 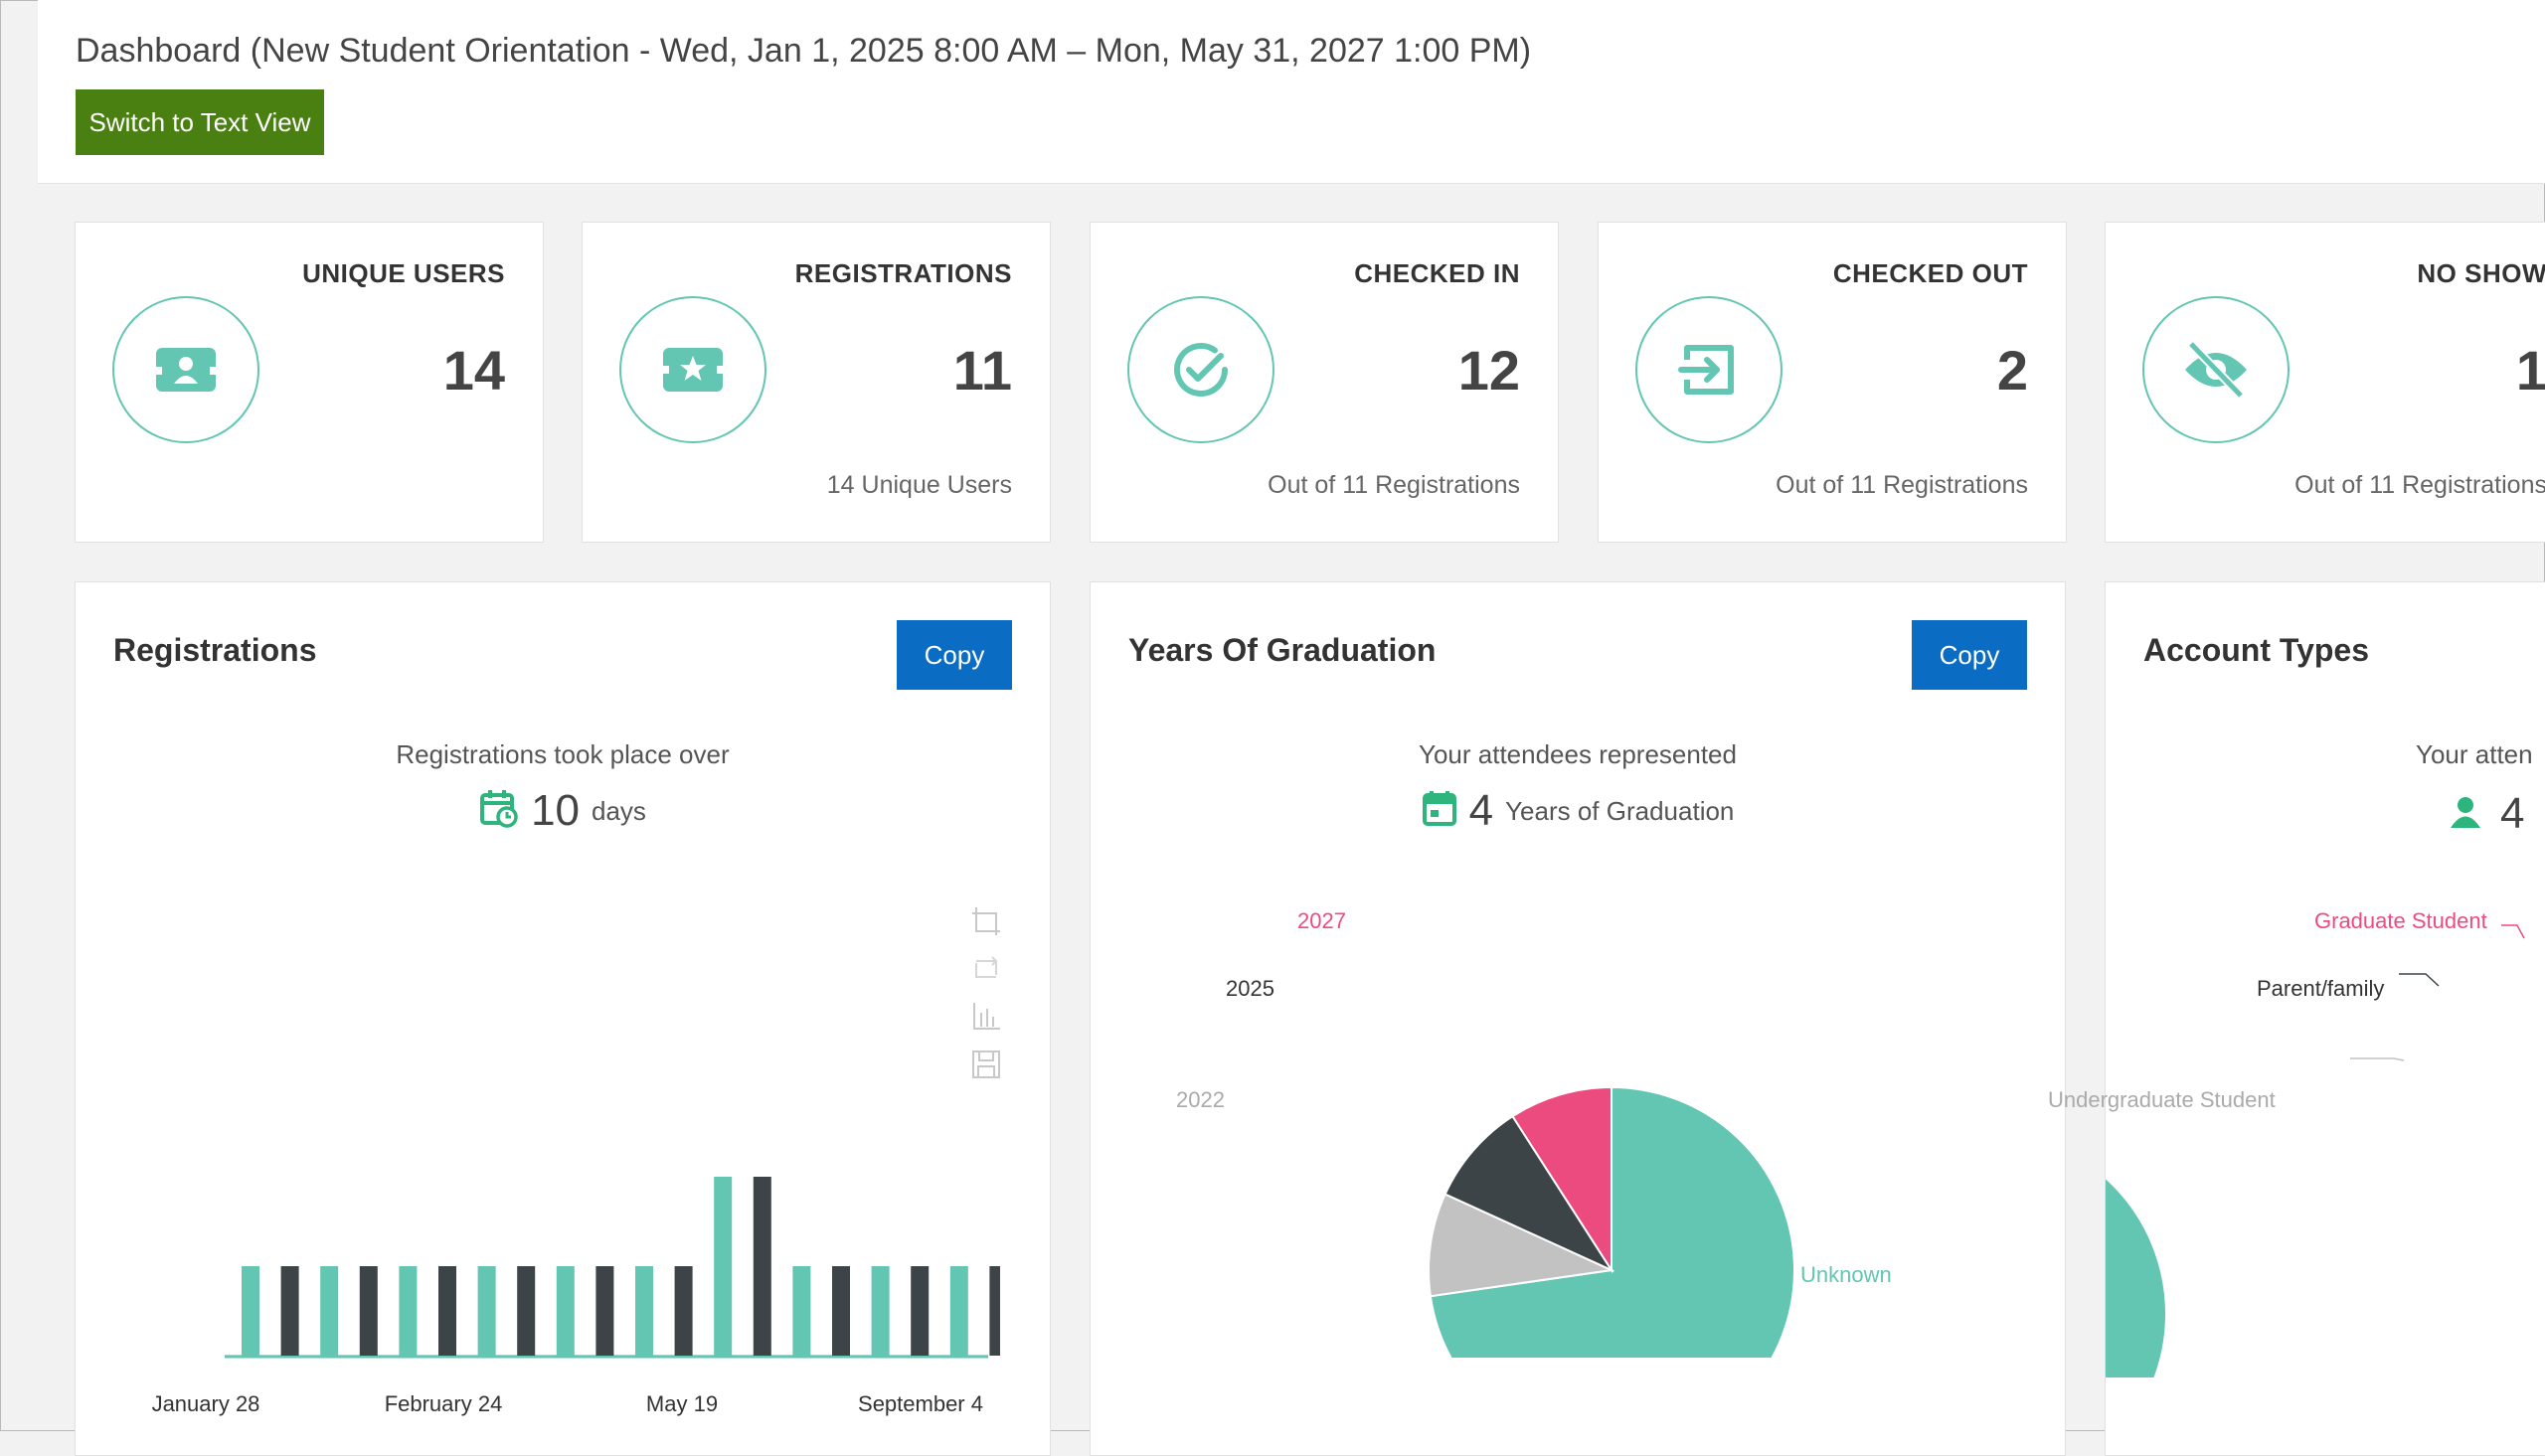 I want to click on years-unit: Years of Graduation, so click(x=1620, y=810).